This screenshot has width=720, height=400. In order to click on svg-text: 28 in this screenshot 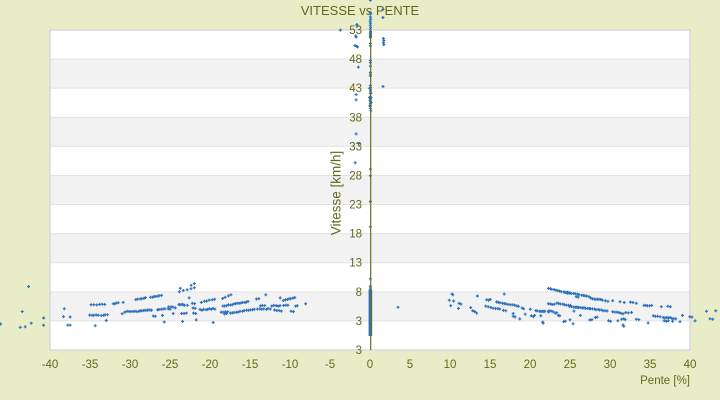, I will do `click(355, 176)`.